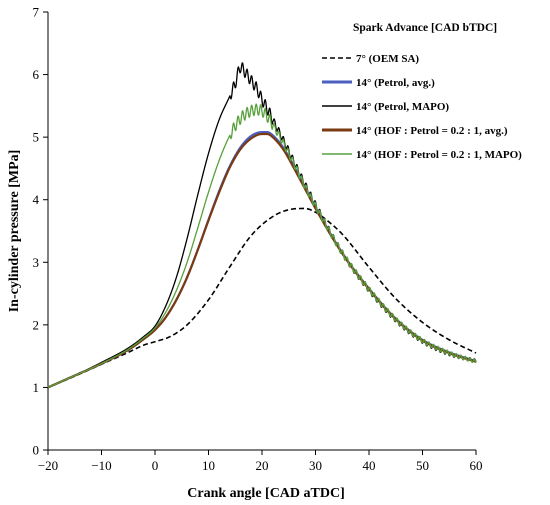 Image resolution: width=550 pixels, height=505 pixels. What do you see at coordinates (155, 465) in the screenshot?
I see `x-tick-label: 0` at bounding box center [155, 465].